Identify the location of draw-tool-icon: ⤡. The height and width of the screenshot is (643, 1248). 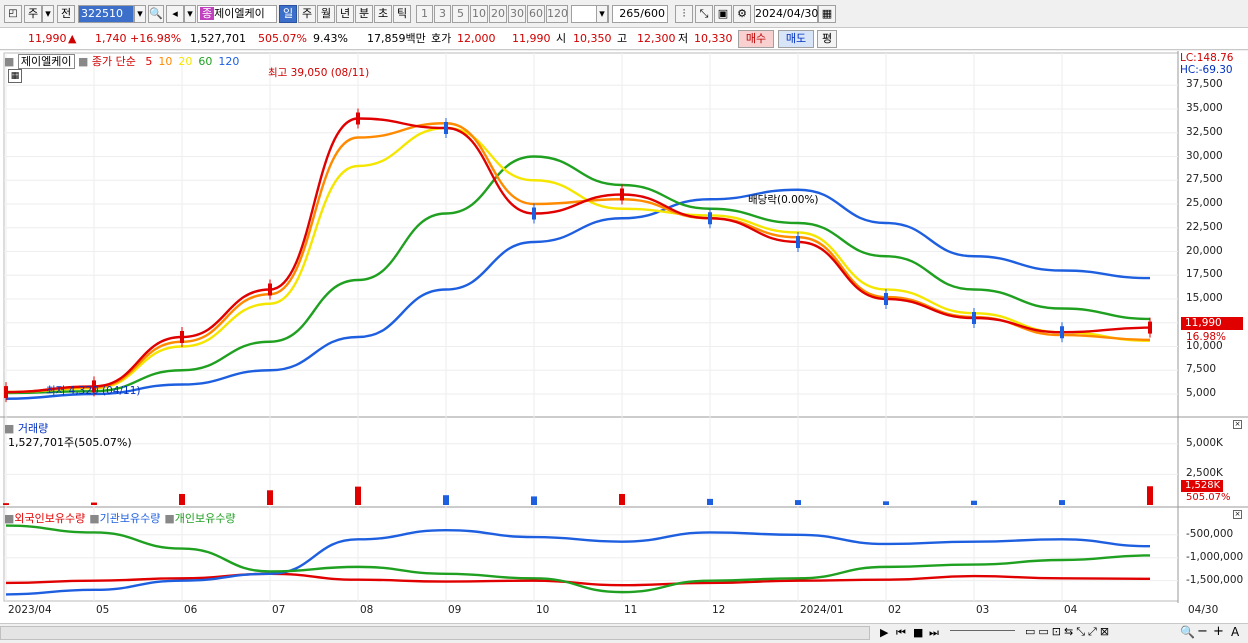
(704, 14).